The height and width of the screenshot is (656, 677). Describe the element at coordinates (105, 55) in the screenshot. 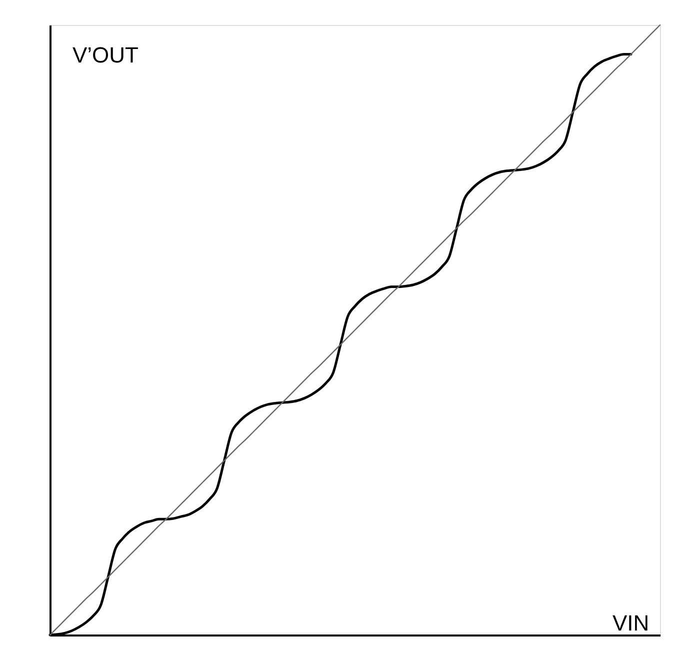

I see `y-axis-title: V’OUT` at that location.